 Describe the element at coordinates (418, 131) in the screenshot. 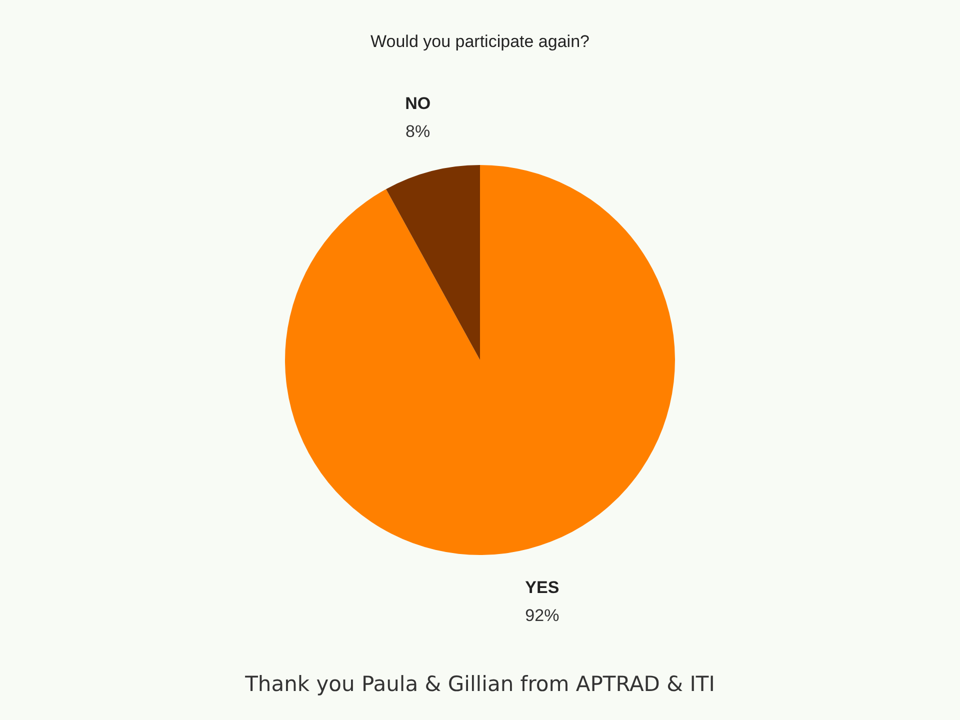

I see `data-label: 8%` at that location.